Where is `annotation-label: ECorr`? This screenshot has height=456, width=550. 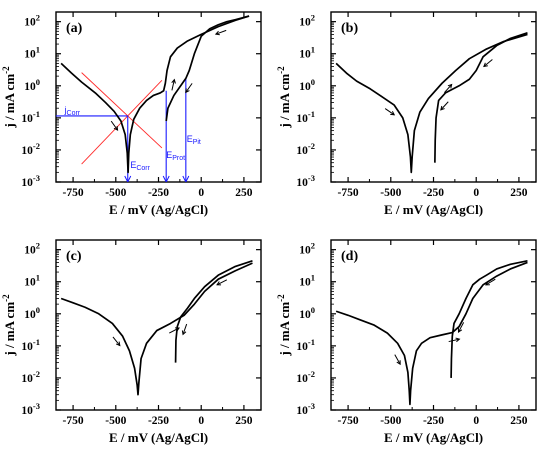
annotation-label: ECorr is located at coordinates (140, 166).